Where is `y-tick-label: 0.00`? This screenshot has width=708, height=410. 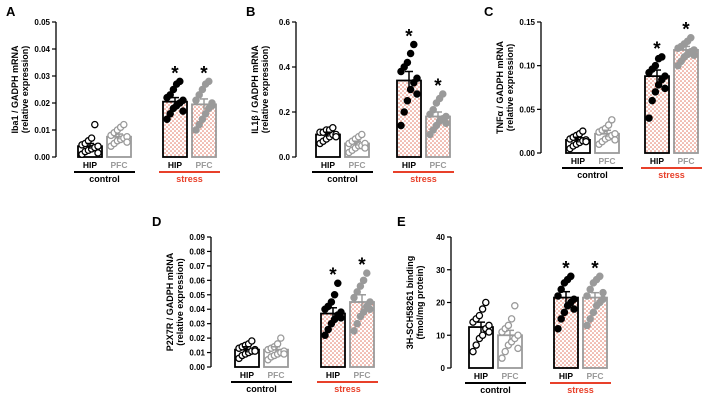
y-tick-label: 0.00 is located at coordinates (42, 157).